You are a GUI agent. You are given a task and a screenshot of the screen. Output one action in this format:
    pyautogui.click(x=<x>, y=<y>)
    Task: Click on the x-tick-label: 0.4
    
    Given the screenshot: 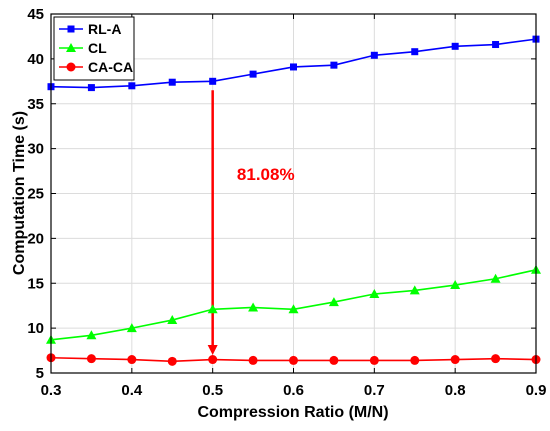 What is the action you would take?
    pyautogui.click(x=132, y=390)
    